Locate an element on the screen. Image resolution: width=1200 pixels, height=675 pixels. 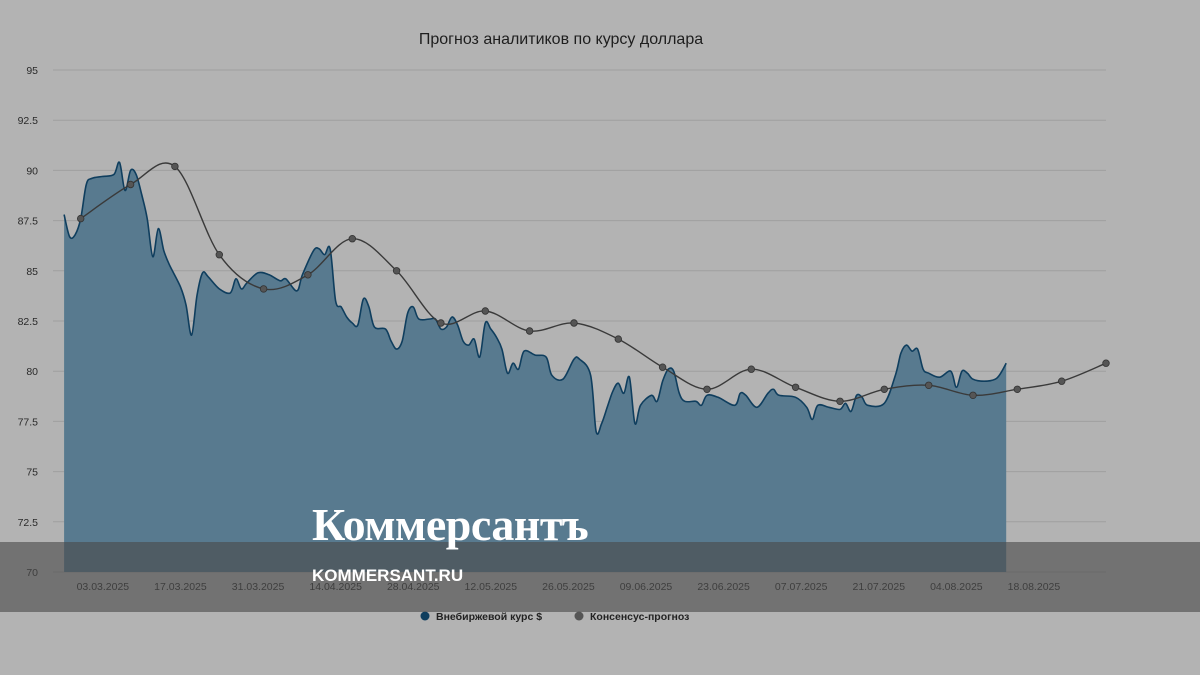
y-tick-label: 87.5 is located at coordinates (28, 222).